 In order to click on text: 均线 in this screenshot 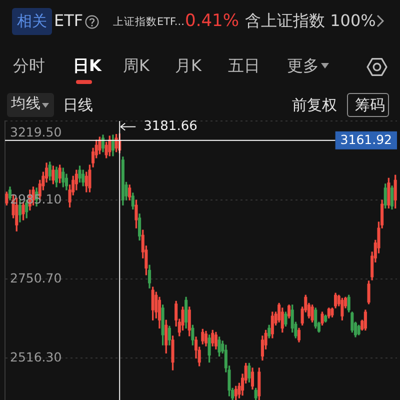, I will do `click(26, 105)`.